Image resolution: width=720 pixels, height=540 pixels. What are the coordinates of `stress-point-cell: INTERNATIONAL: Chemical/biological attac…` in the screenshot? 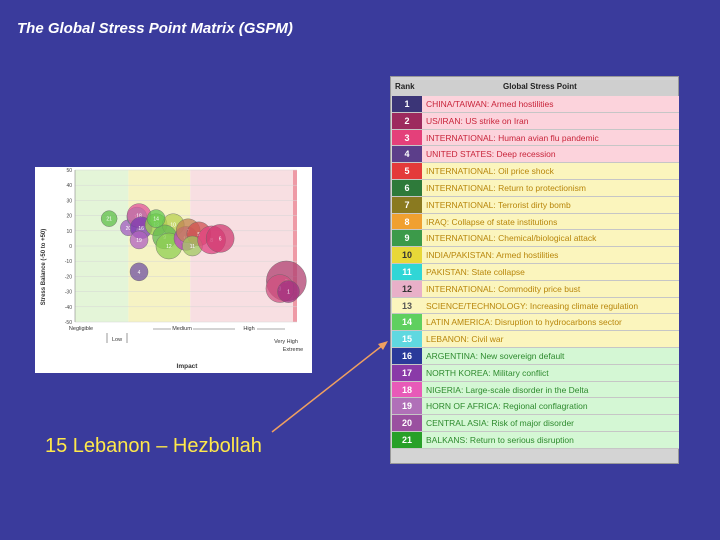 It's located at (511, 238).